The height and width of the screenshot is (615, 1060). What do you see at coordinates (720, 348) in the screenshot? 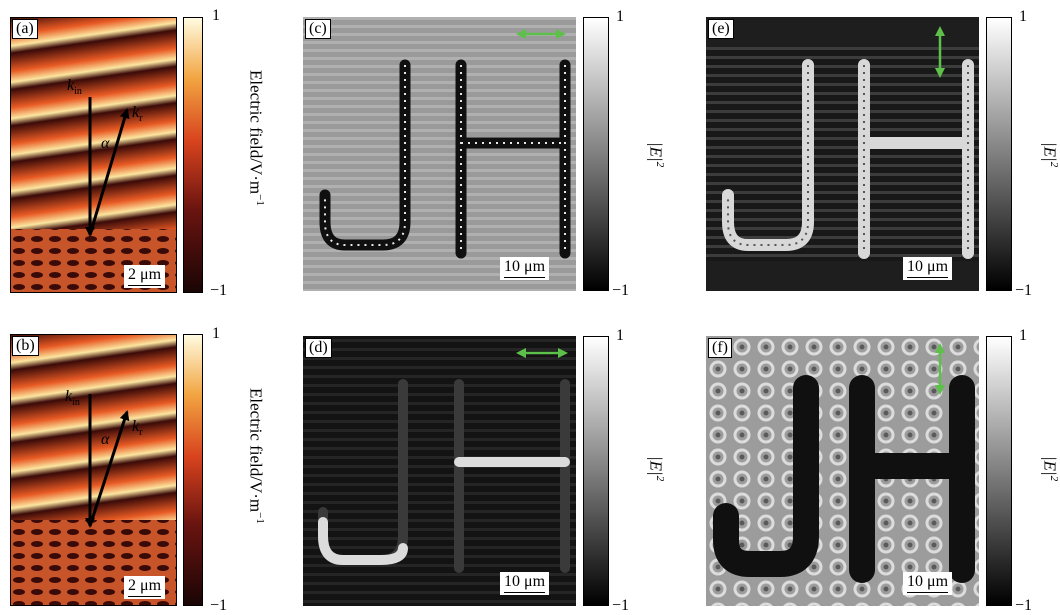
I see `panel-f-label: (f)` at bounding box center [720, 348].